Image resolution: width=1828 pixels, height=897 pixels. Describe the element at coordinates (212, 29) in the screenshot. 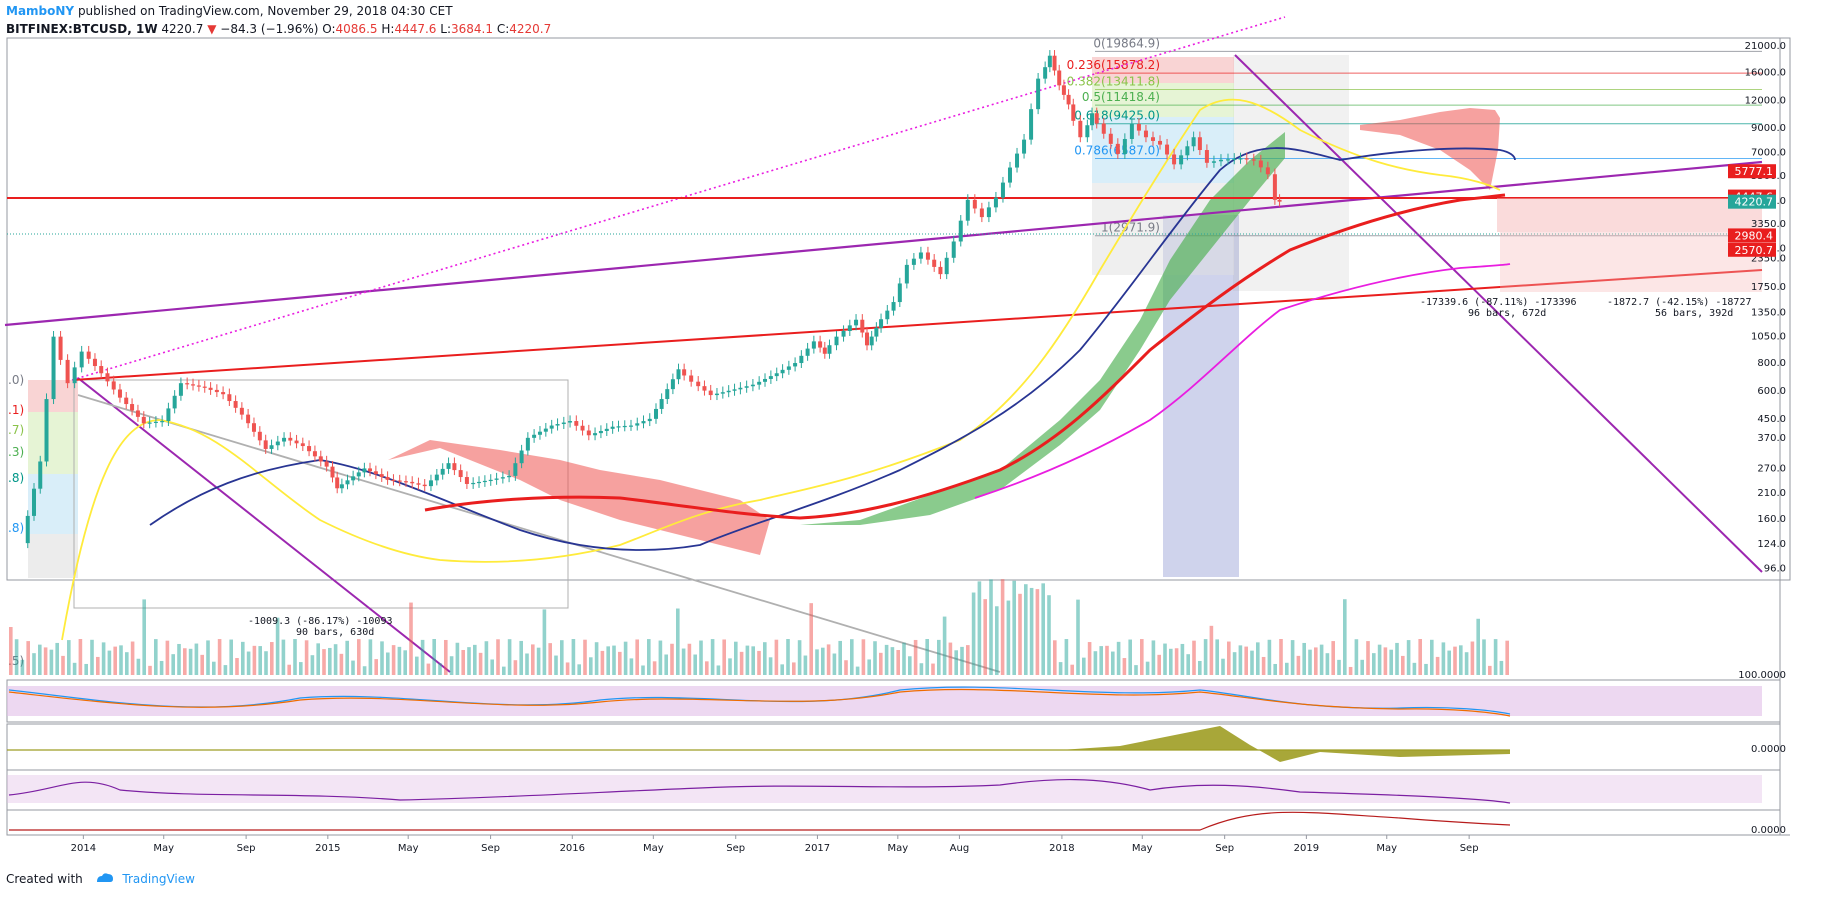

I see `down-arrow-icon: ▼` at that location.